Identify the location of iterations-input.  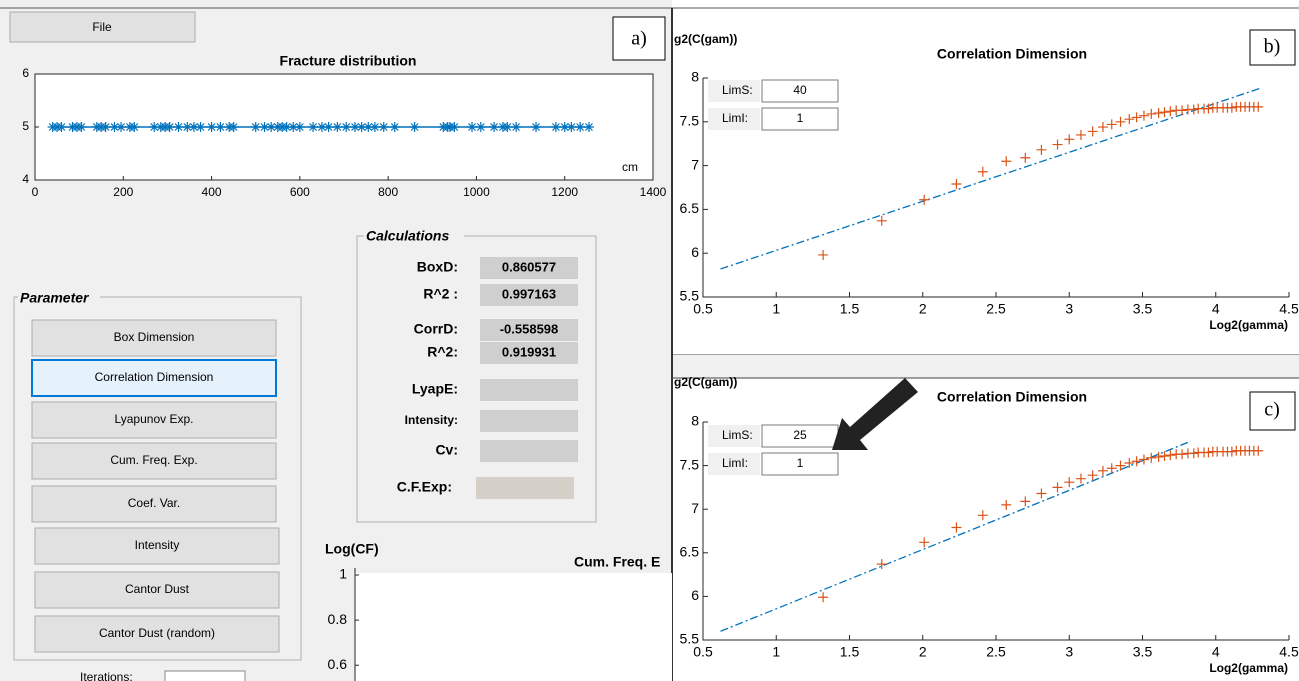
(205, 675).